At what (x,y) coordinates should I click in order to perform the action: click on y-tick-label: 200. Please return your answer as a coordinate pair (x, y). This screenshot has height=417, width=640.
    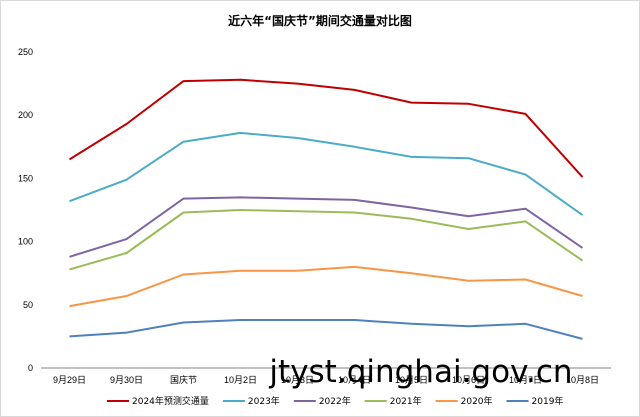
    Looking at the image, I should click on (25, 115).